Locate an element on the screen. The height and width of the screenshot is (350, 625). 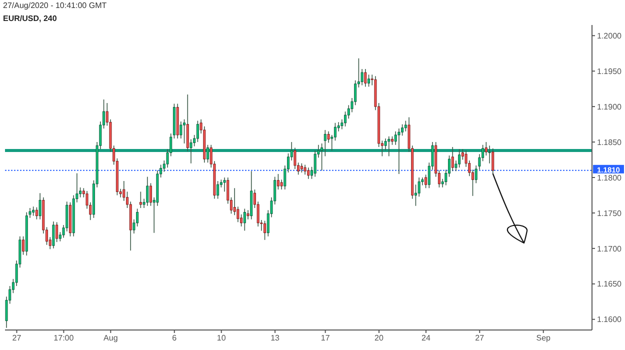
y-tick-label: 1.1750 is located at coordinates (609, 213).